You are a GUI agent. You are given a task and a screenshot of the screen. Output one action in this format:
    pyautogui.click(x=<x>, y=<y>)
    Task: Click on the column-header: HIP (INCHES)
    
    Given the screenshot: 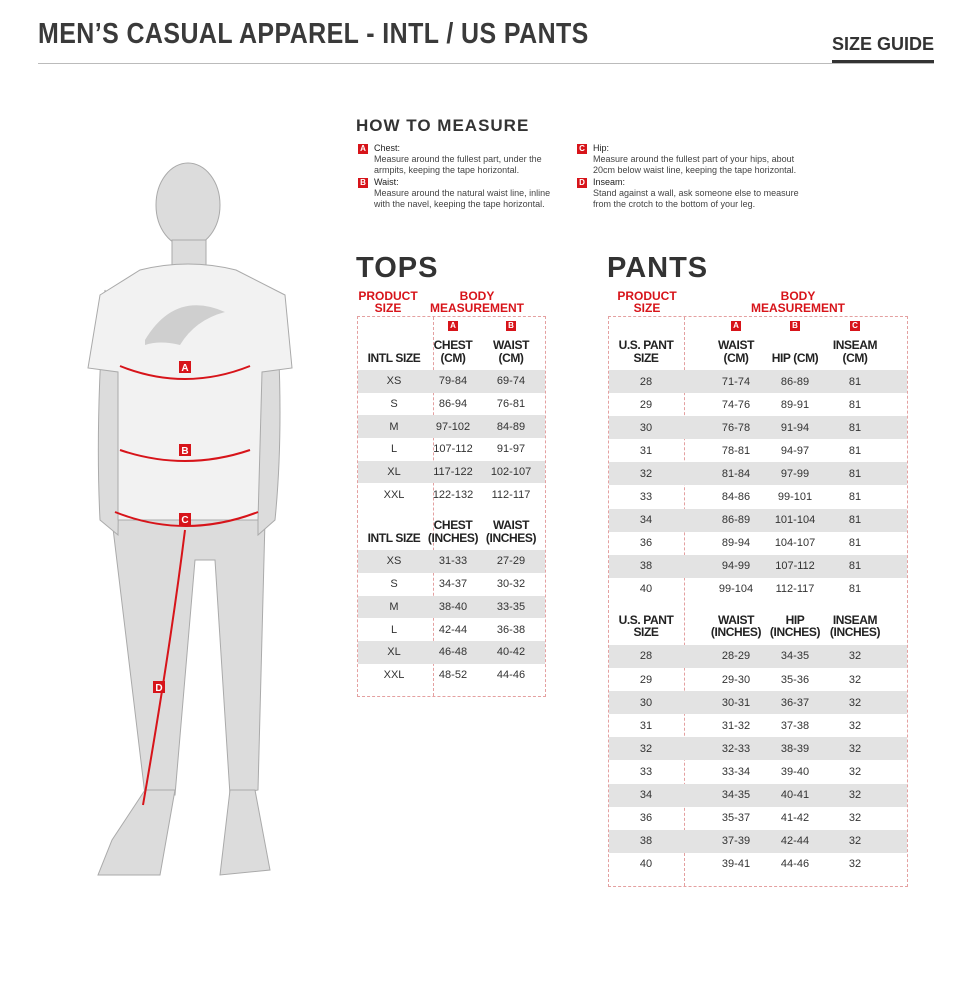 What is the action you would take?
    pyautogui.click(x=795, y=626)
    